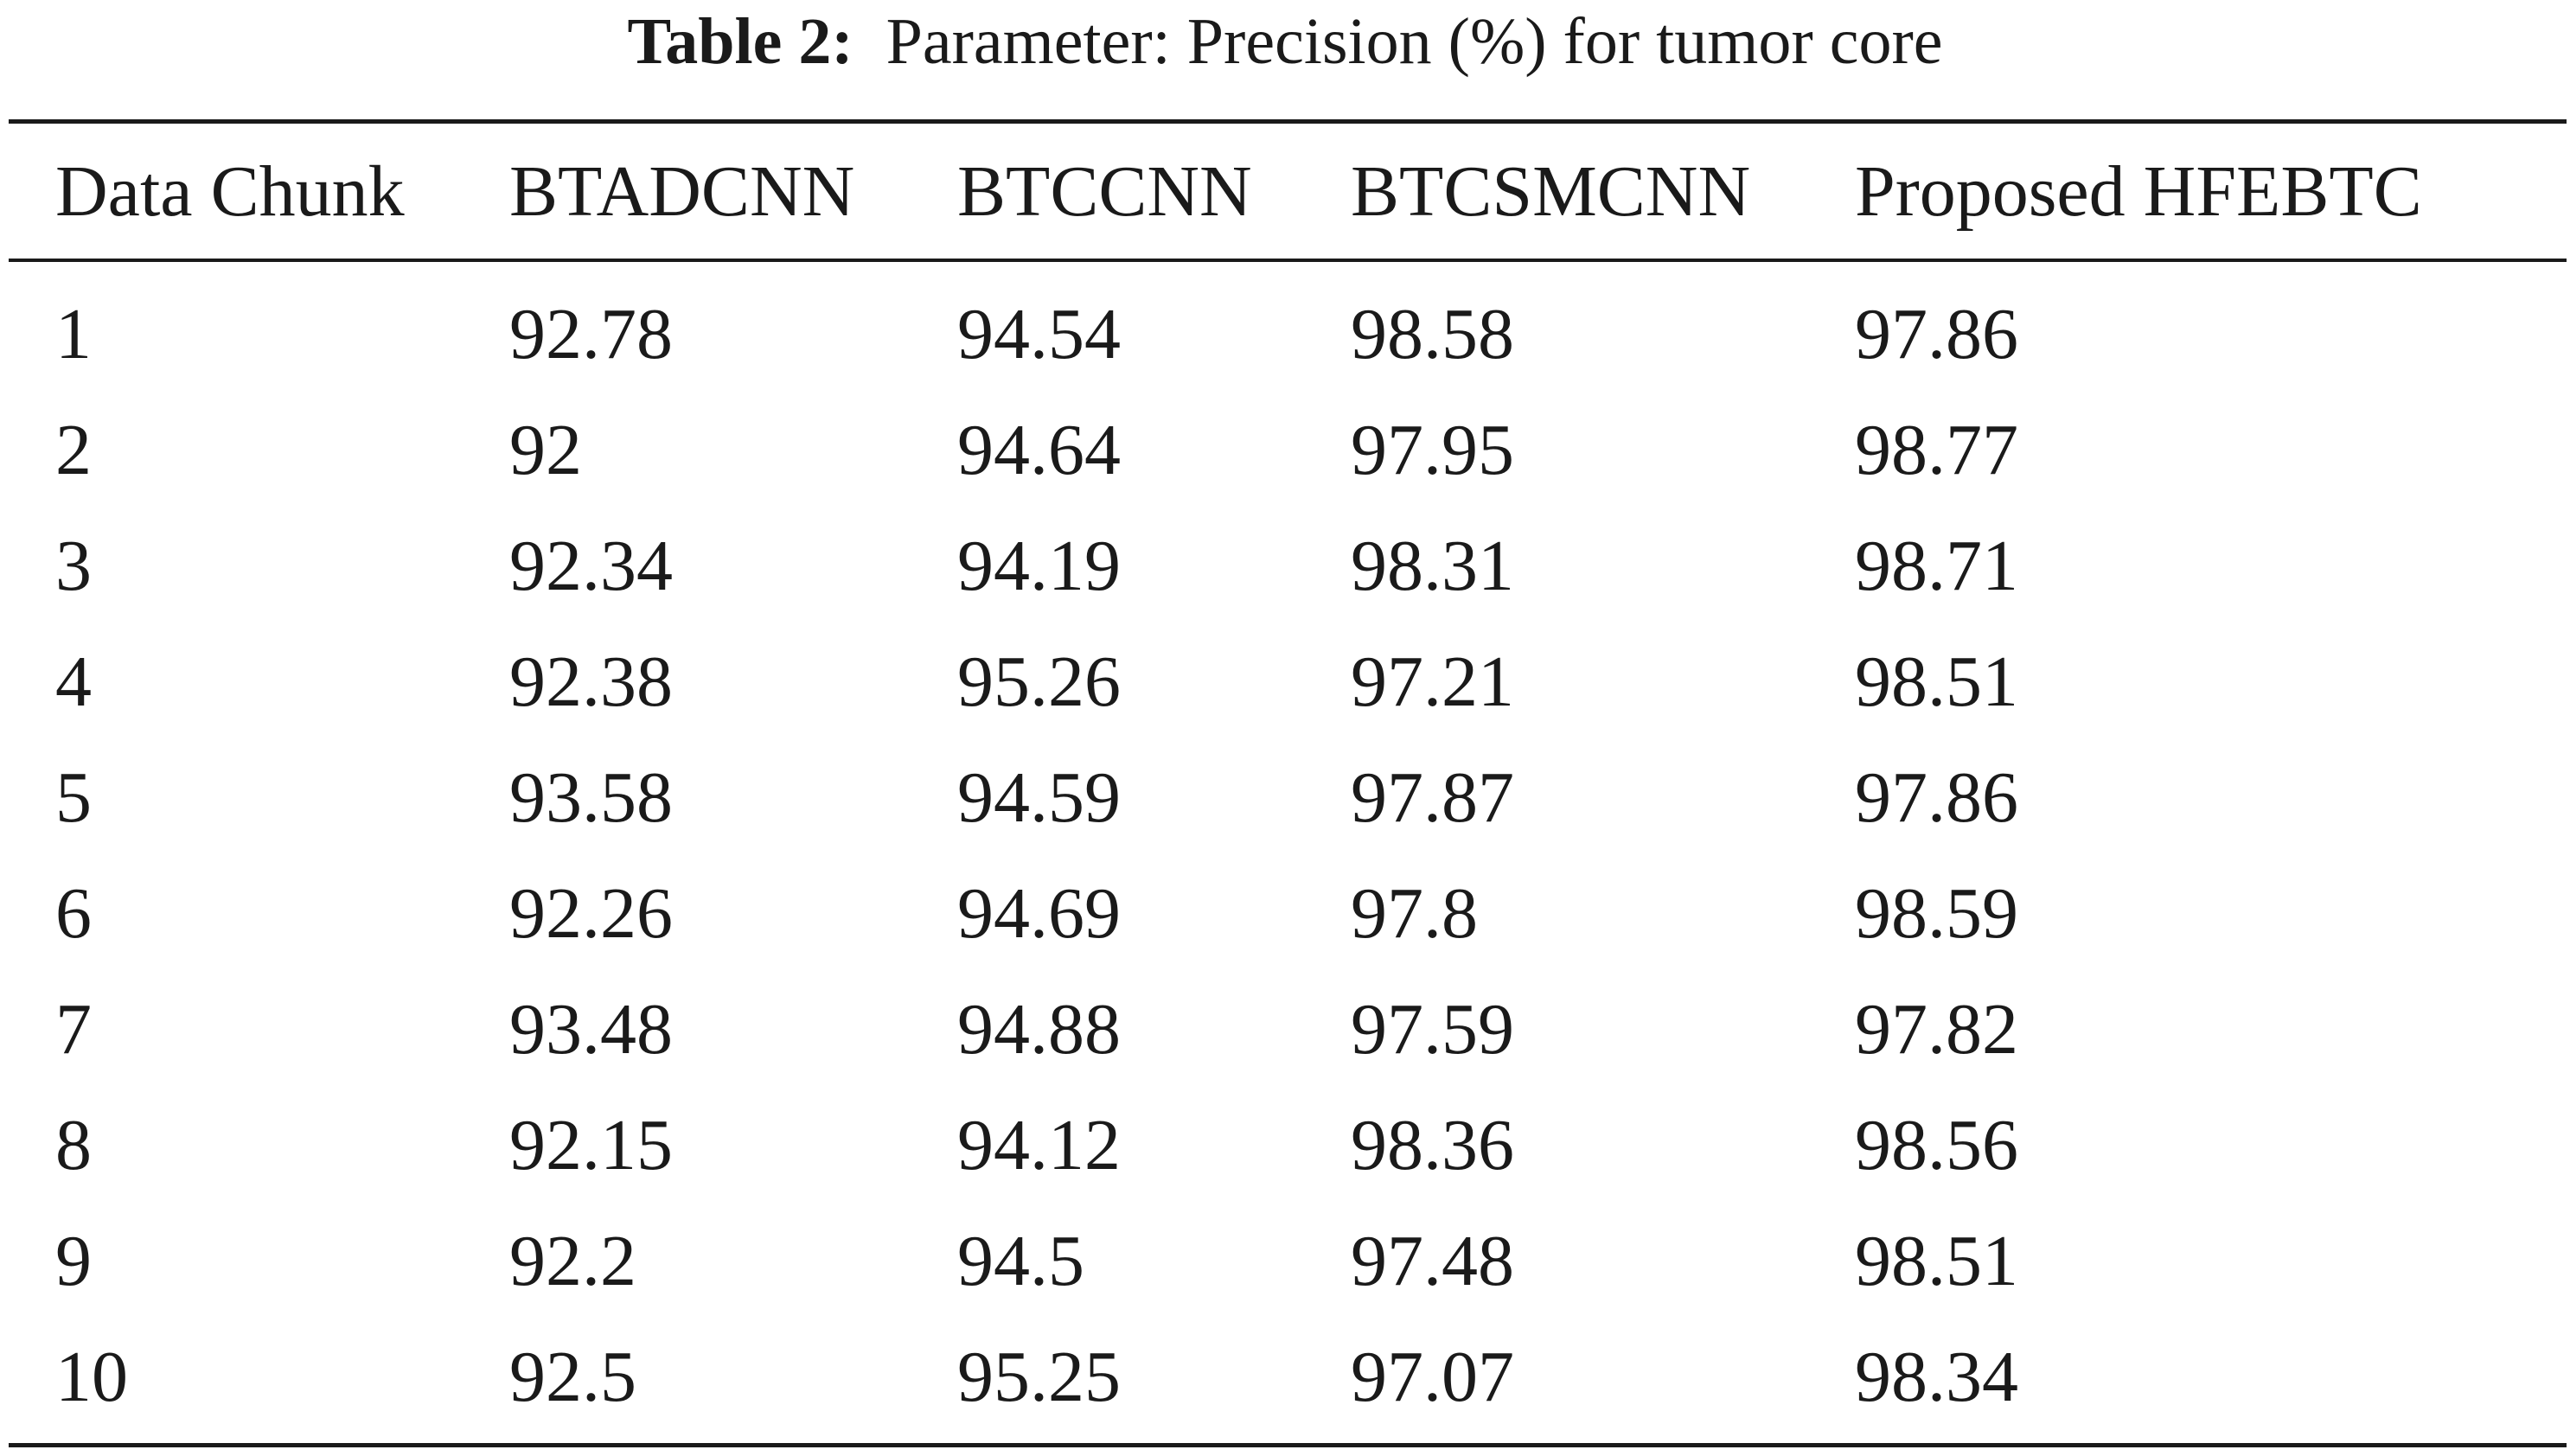  I want to click on column-header-btcsmcnn: BTCSMCNN, so click(1551, 191).